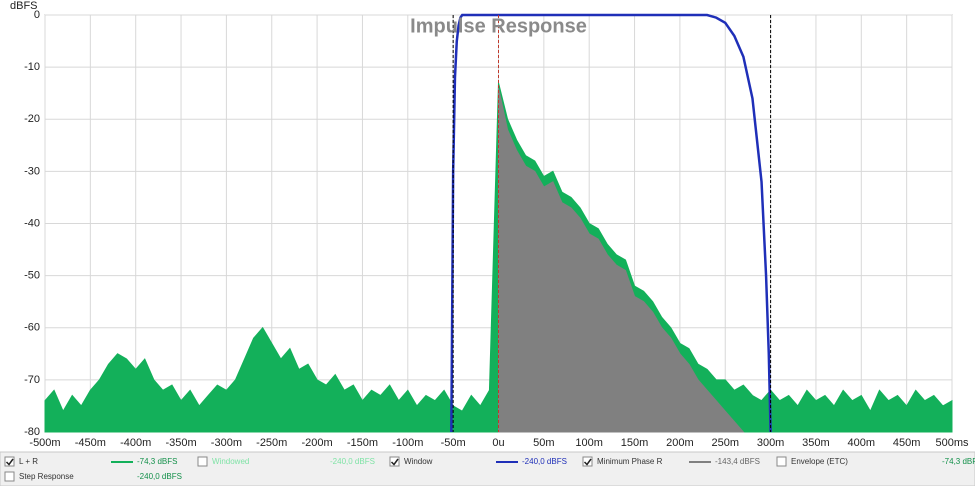  What do you see at coordinates (32, 380) in the screenshot?
I see `y-tick-label: -70` at bounding box center [32, 380].